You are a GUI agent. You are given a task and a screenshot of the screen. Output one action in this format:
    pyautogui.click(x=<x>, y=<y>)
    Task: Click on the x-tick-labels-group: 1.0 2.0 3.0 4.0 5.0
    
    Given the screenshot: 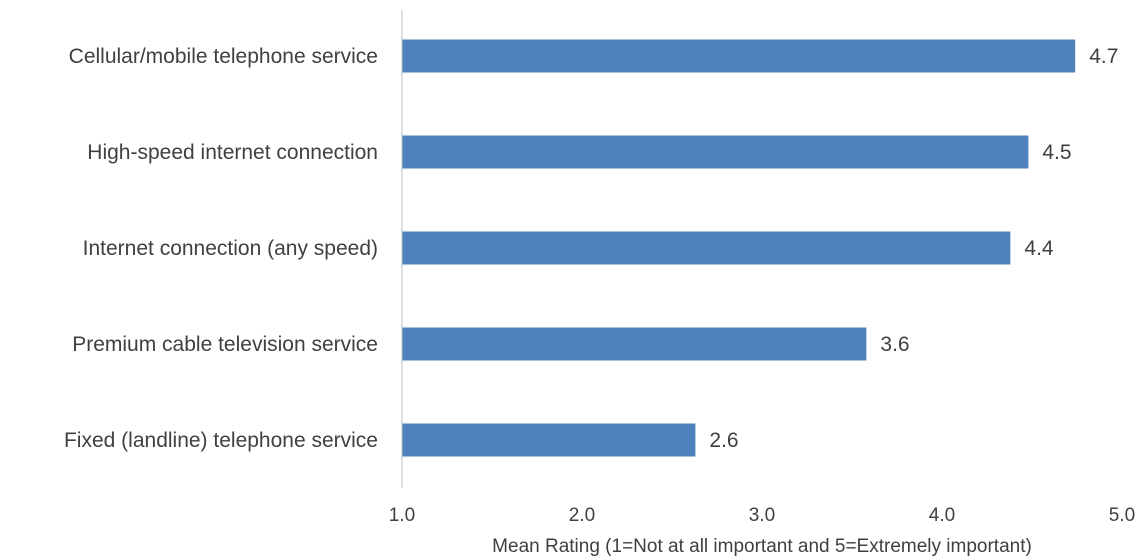 What is the action you would take?
    pyautogui.click(x=762, y=515)
    